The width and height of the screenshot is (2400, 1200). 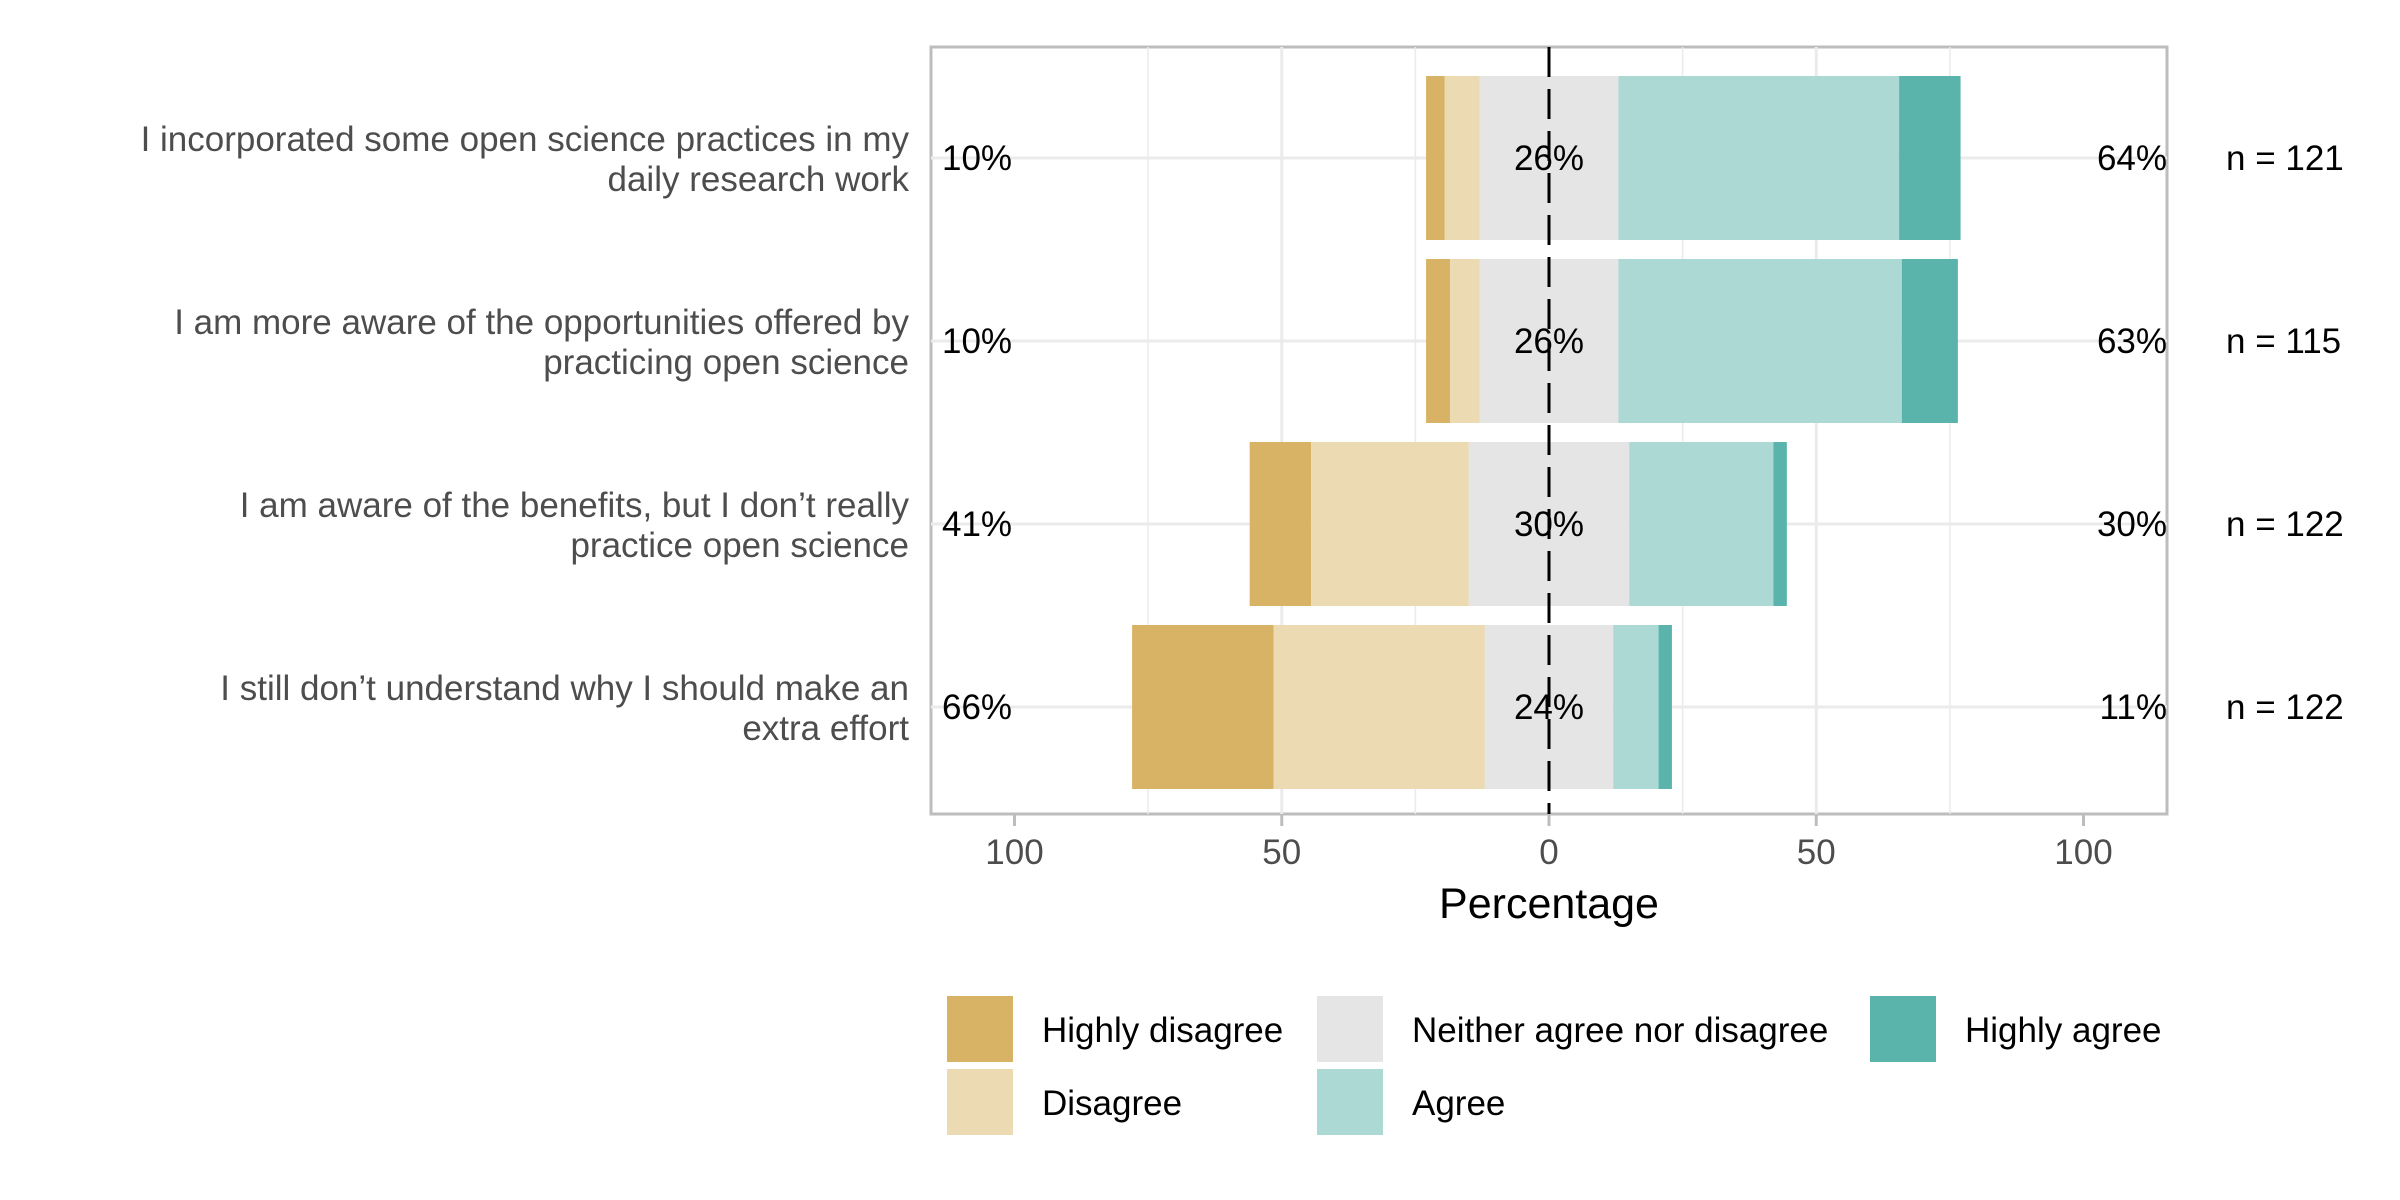 What do you see at coordinates (1112, 1103) in the screenshot?
I see `legend-label: Disagree` at bounding box center [1112, 1103].